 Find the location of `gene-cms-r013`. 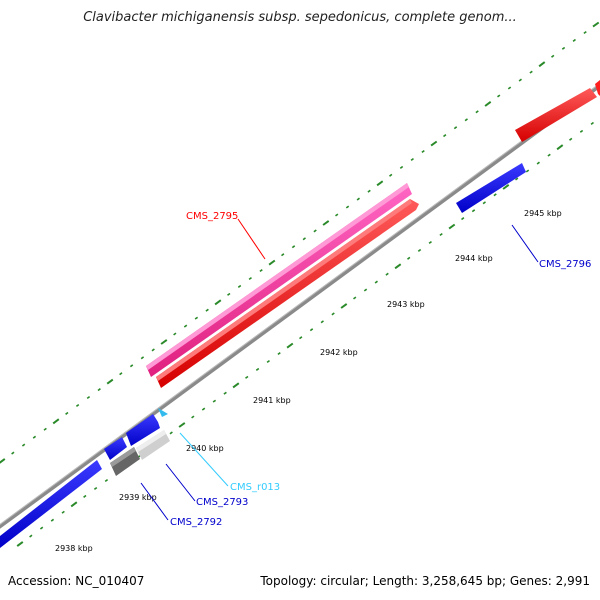

gene-cms-r013 is located at coordinates (163, 412).